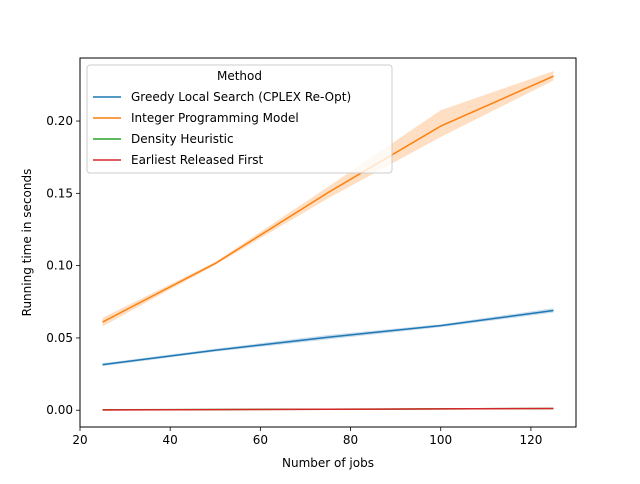 This screenshot has height=484, width=640. Describe the element at coordinates (215, 118) in the screenshot. I see `legend-label: Integer Programming Model` at that location.